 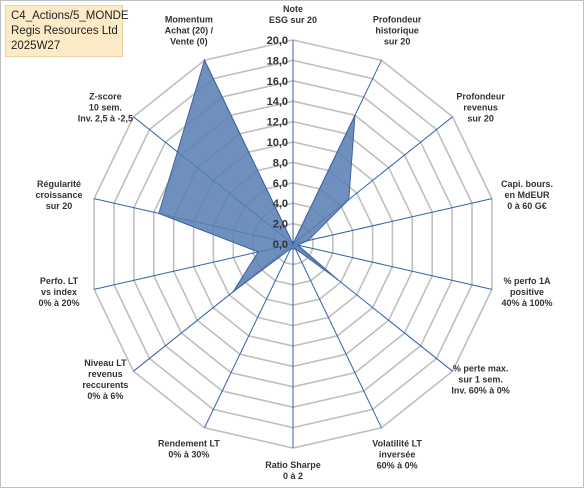 I want to click on axis-category-label: % perte max. sur 1 sem. Inv. 60% à 0%, so click(x=480, y=379).